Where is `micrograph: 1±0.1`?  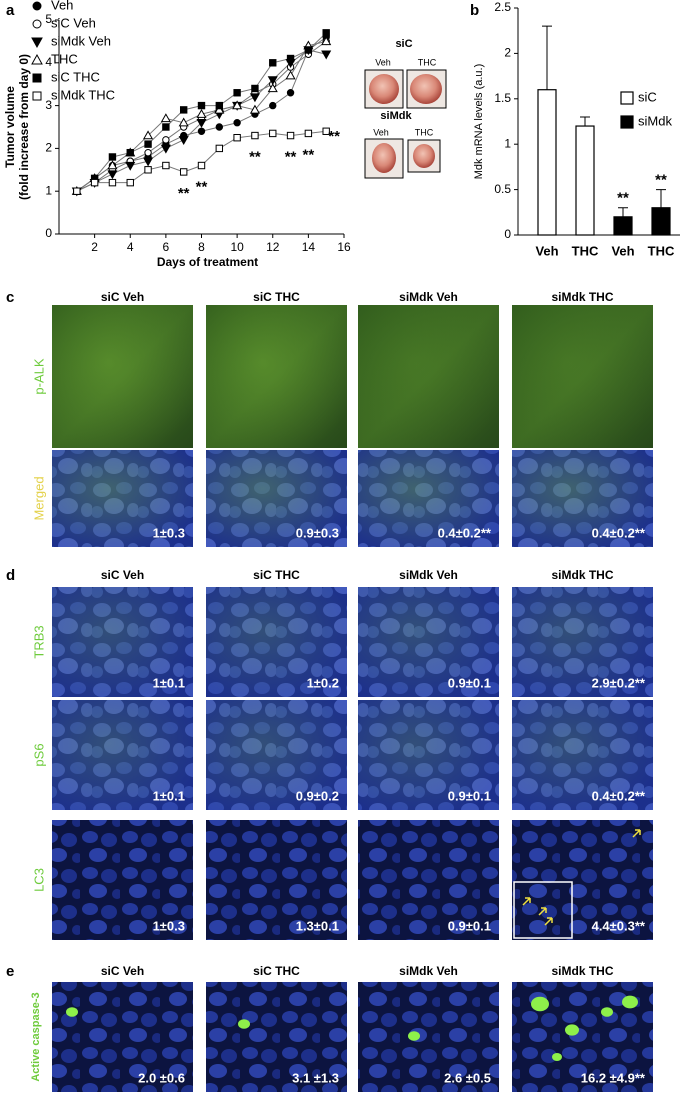
micrograph: 1±0.1 is located at coordinates (122, 642).